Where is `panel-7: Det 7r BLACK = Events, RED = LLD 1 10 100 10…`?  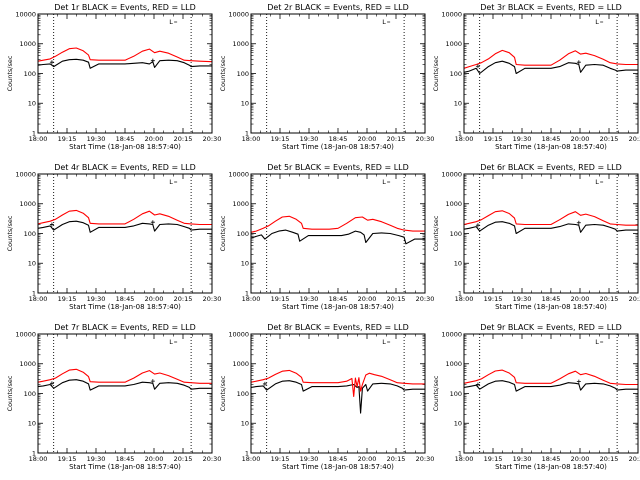
panel-7: Det 7r BLACK = Events, RED = LLD 1 10 100 10… is located at coordinates (113, 397).